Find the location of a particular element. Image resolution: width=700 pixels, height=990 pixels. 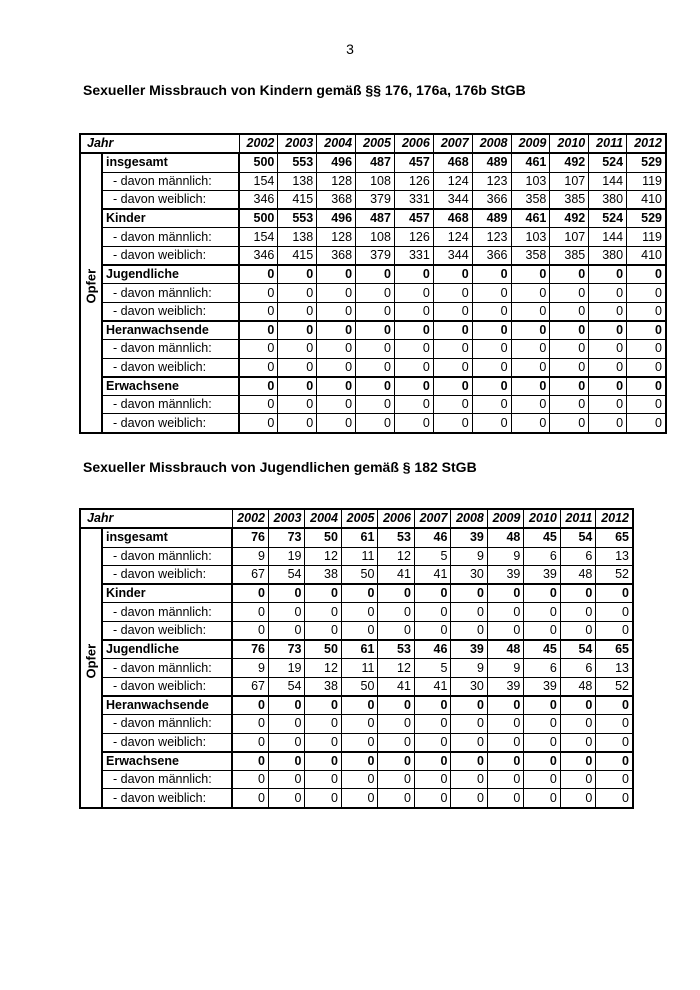

value-cell: 124 is located at coordinates (452, 237).